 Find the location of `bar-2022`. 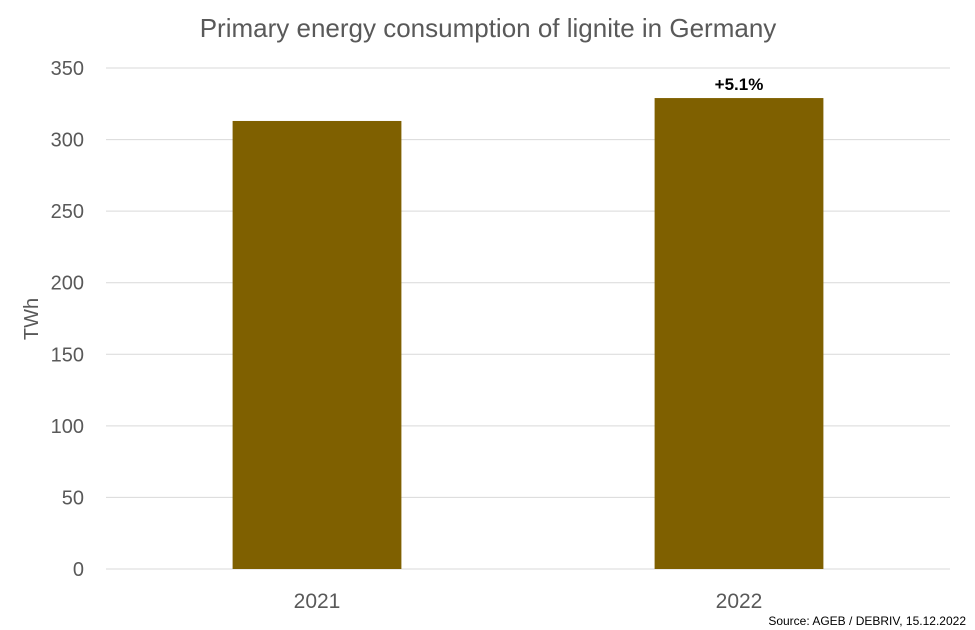

bar-2022 is located at coordinates (739, 333).